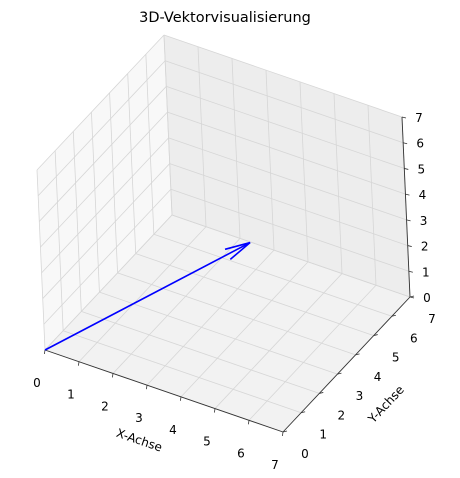 This screenshot has width=460, height=478. What do you see at coordinates (421, 169) in the screenshot?
I see `z-tick-label: 5` at bounding box center [421, 169].